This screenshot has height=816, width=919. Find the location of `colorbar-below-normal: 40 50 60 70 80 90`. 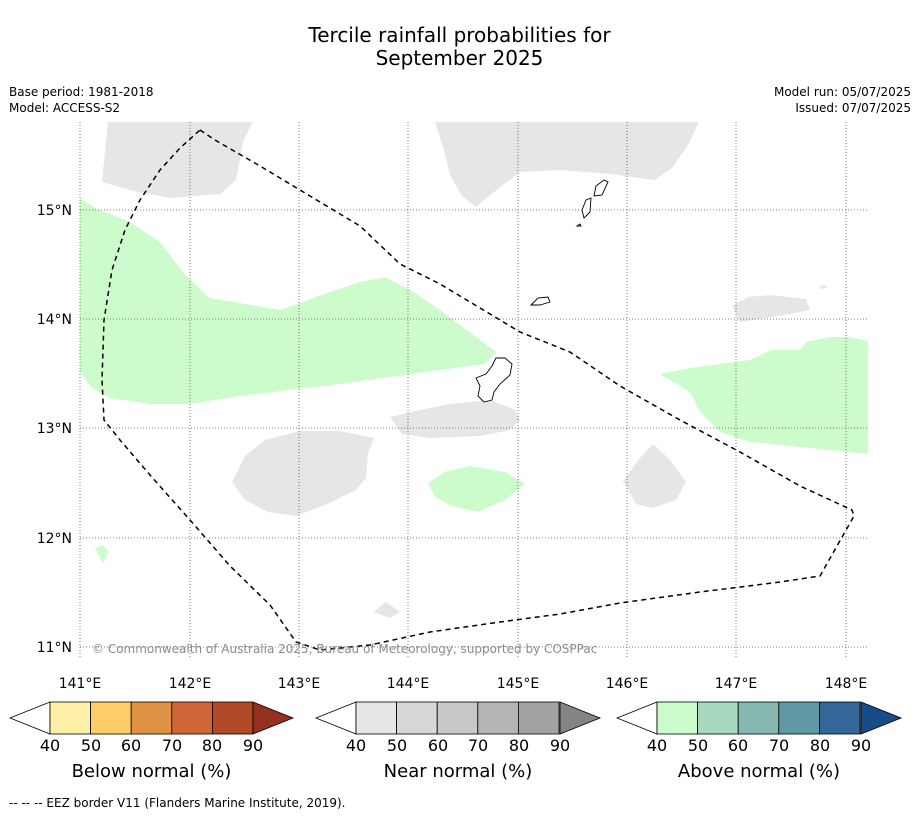

colorbar-below-normal: 40 50 60 70 80 90 is located at coordinates (151, 728).